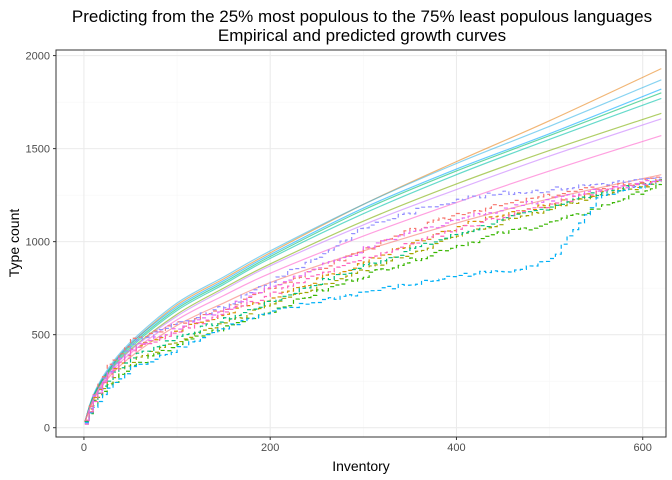 This screenshot has height=480, width=672. Describe the element at coordinates (84, 448) in the screenshot. I see `x-tick-label: 0` at that location.